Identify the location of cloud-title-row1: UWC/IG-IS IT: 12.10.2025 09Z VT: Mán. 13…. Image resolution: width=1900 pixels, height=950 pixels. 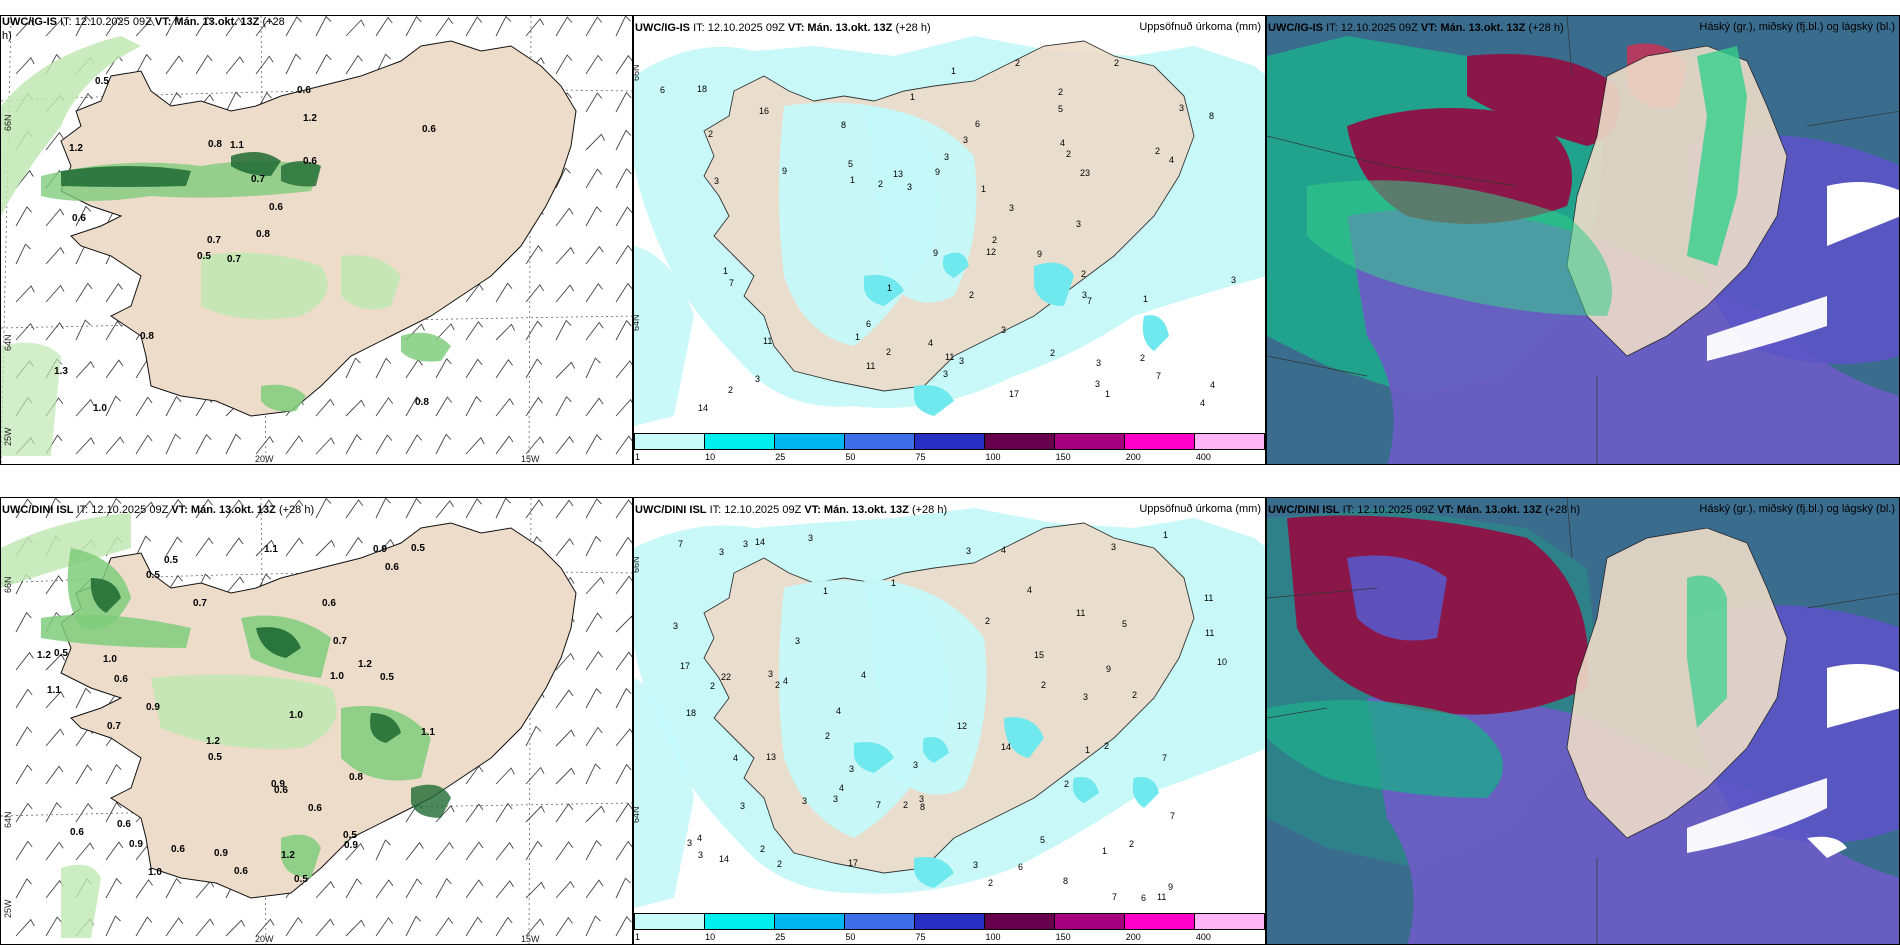
(1416, 28).